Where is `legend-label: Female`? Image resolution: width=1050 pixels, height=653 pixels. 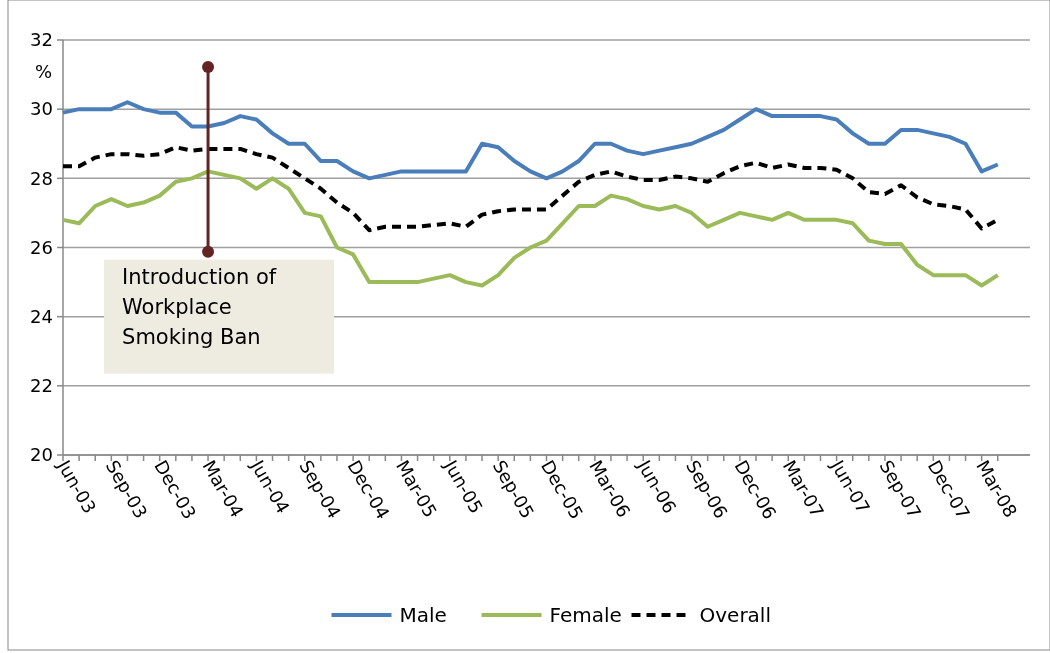
legend-label: Female is located at coordinates (585, 615).